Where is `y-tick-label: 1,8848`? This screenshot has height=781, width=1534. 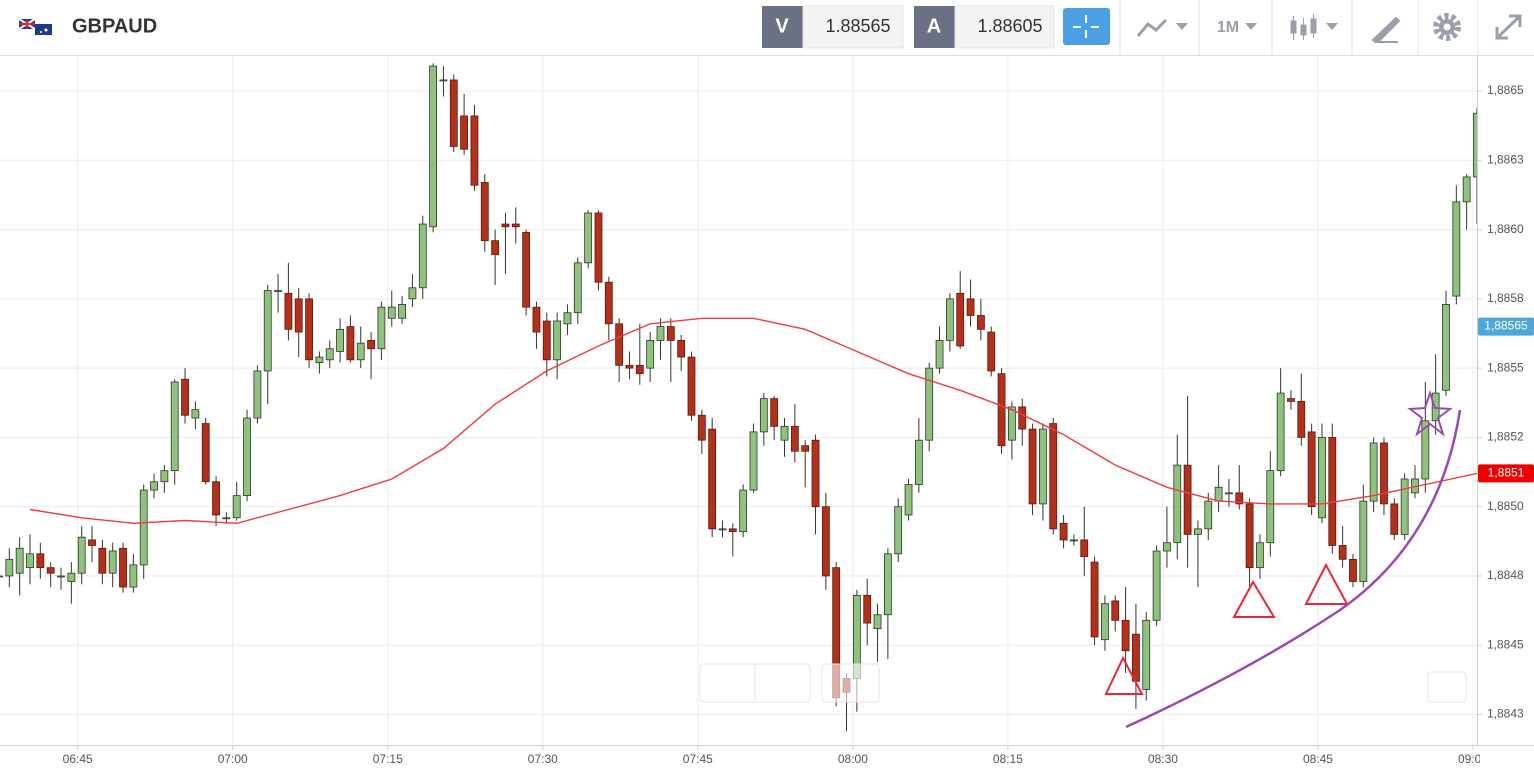
y-tick-label: 1,8848 is located at coordinates (1505, 575).